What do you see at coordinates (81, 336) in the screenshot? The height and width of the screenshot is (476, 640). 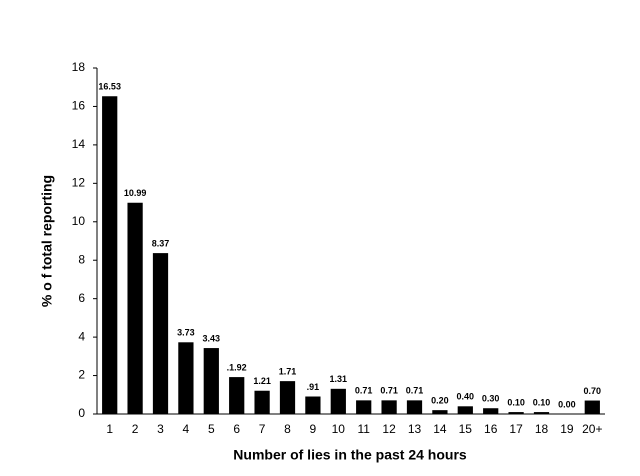 I see `y-tick-label: 4` at bounding box center [81, 336].